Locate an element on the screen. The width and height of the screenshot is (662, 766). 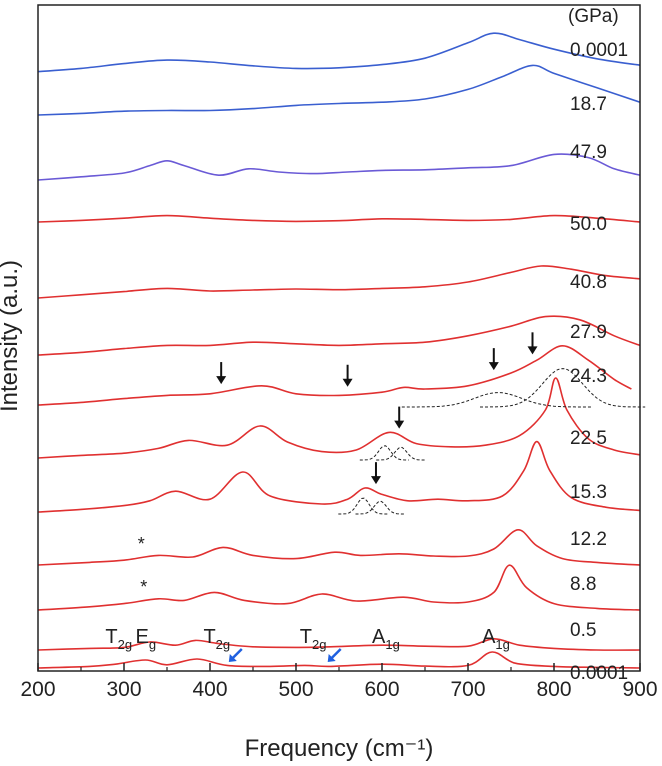
mode-label: Eg is located at coordinates (146, 639).